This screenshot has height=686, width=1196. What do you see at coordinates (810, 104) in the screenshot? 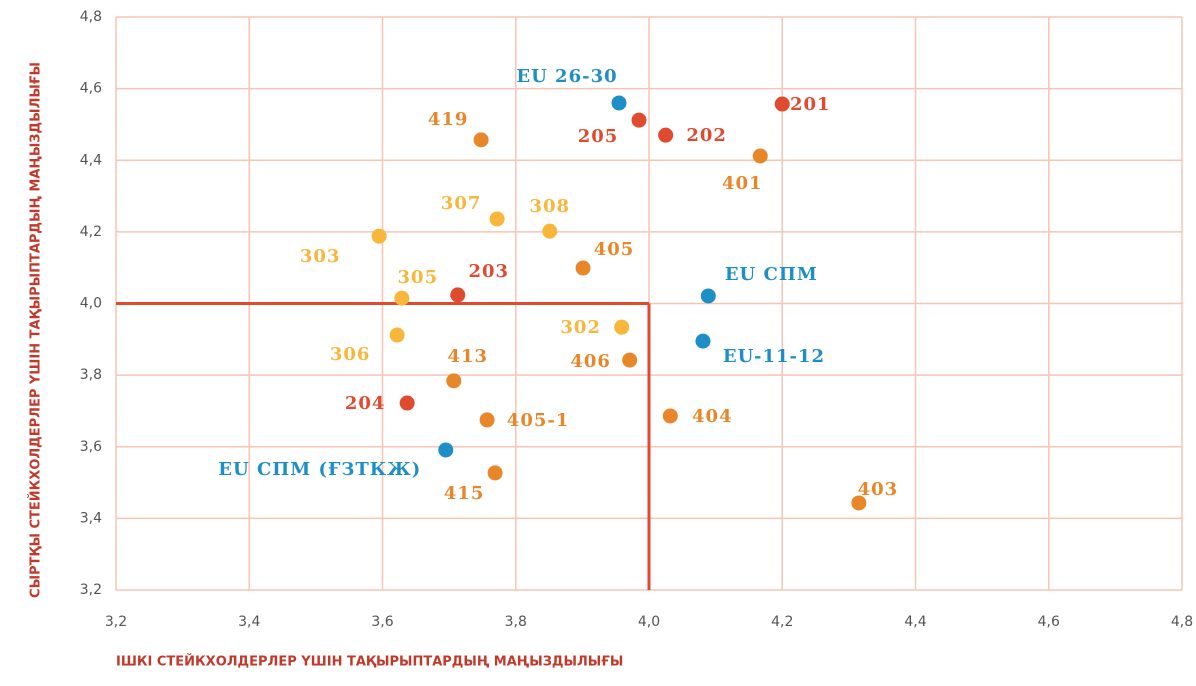
I see `point-label: 201` at bounding box center [810, 104].